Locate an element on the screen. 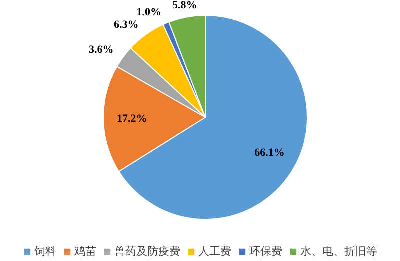  data-label: 17.2% is located at coordinates (132, 118).